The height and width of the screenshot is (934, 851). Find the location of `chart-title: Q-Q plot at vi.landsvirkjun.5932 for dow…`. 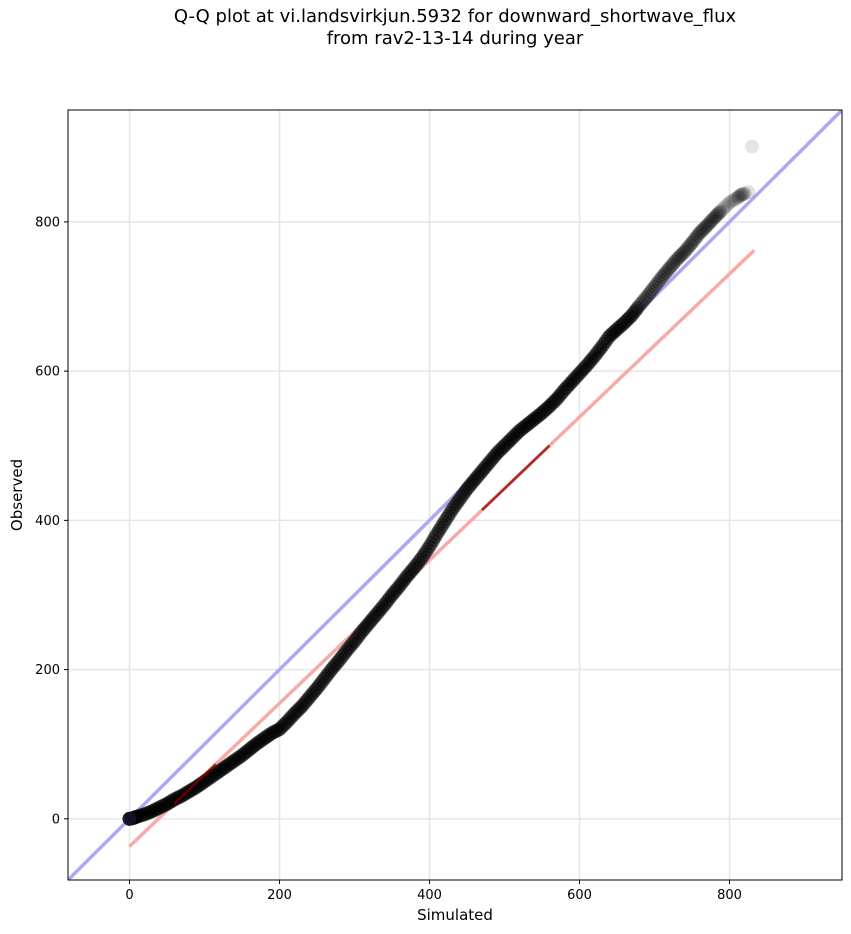

chart-title: Q-Q plot at vi.landsvirkjun.5932 for dow… is located at coordinates (425, 28).